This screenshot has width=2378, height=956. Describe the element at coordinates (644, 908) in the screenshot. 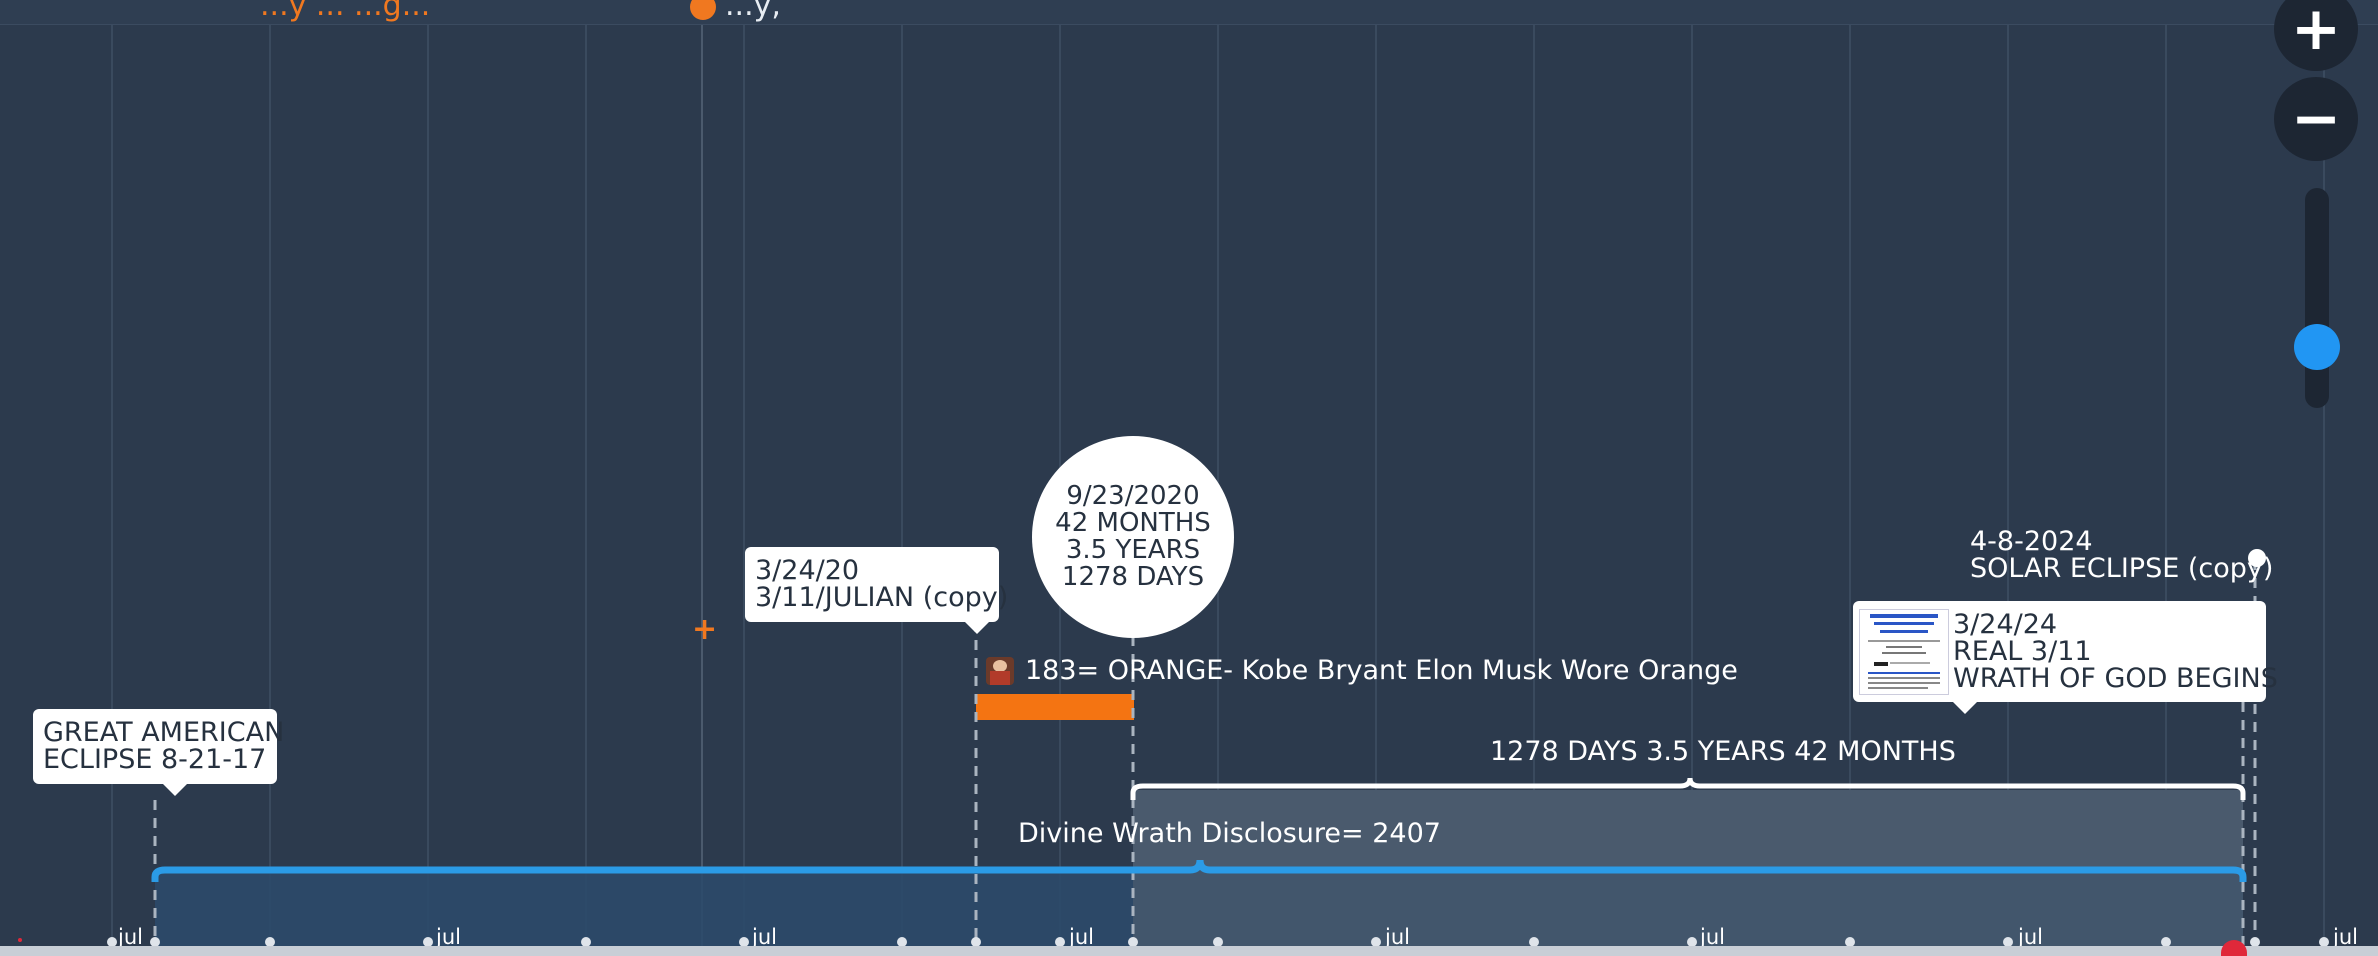

I see `span-area-disclosure` at that location.